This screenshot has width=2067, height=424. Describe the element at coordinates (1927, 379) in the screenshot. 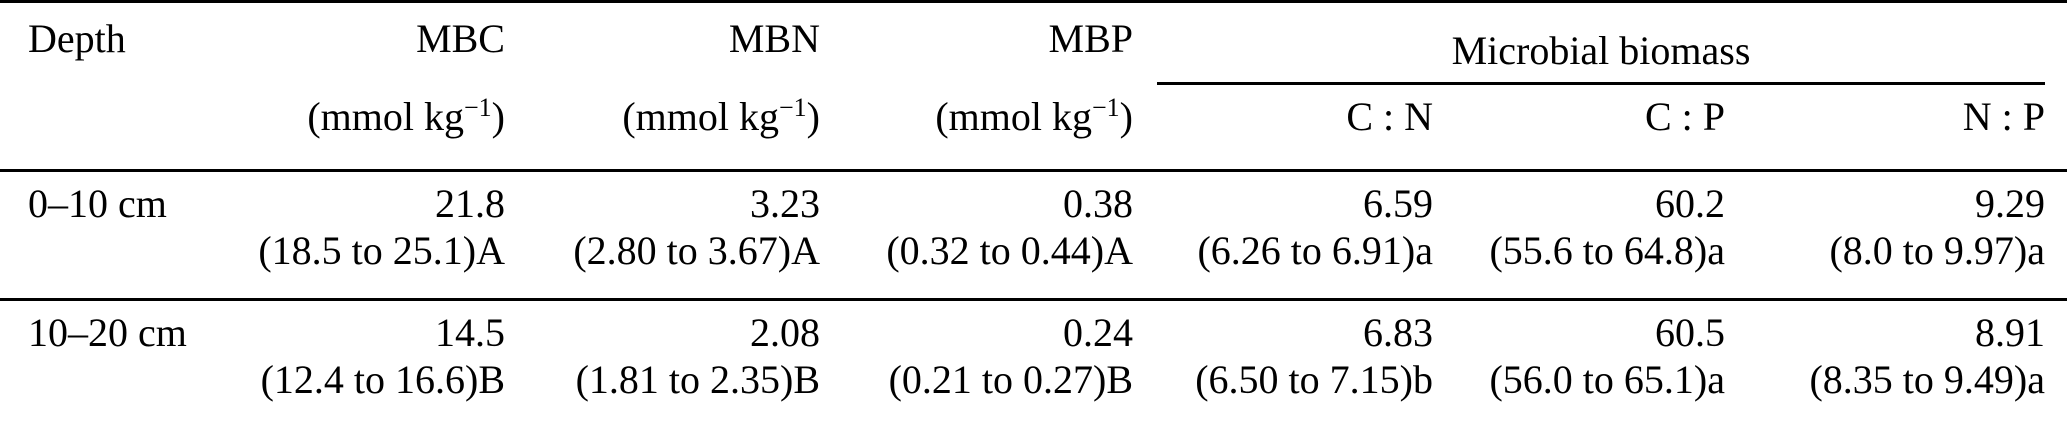

I see `np-range: (8.35 to 9.49)a` at that location.